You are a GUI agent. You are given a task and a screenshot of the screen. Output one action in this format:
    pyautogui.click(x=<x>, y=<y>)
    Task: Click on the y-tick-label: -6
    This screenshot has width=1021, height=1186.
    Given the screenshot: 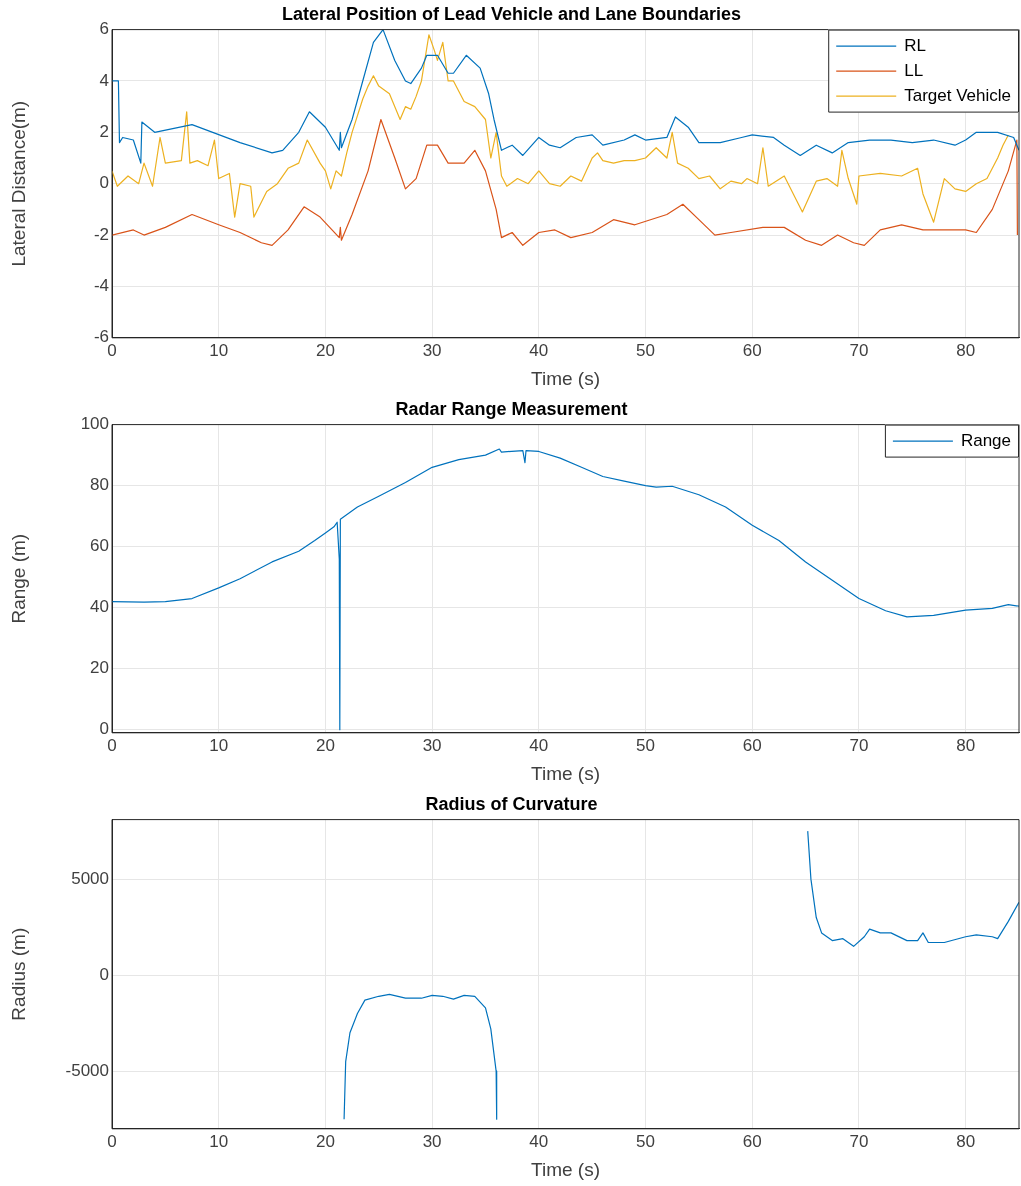 What is the action you would take?
    pyautogui.click(x=101, y=337)
    